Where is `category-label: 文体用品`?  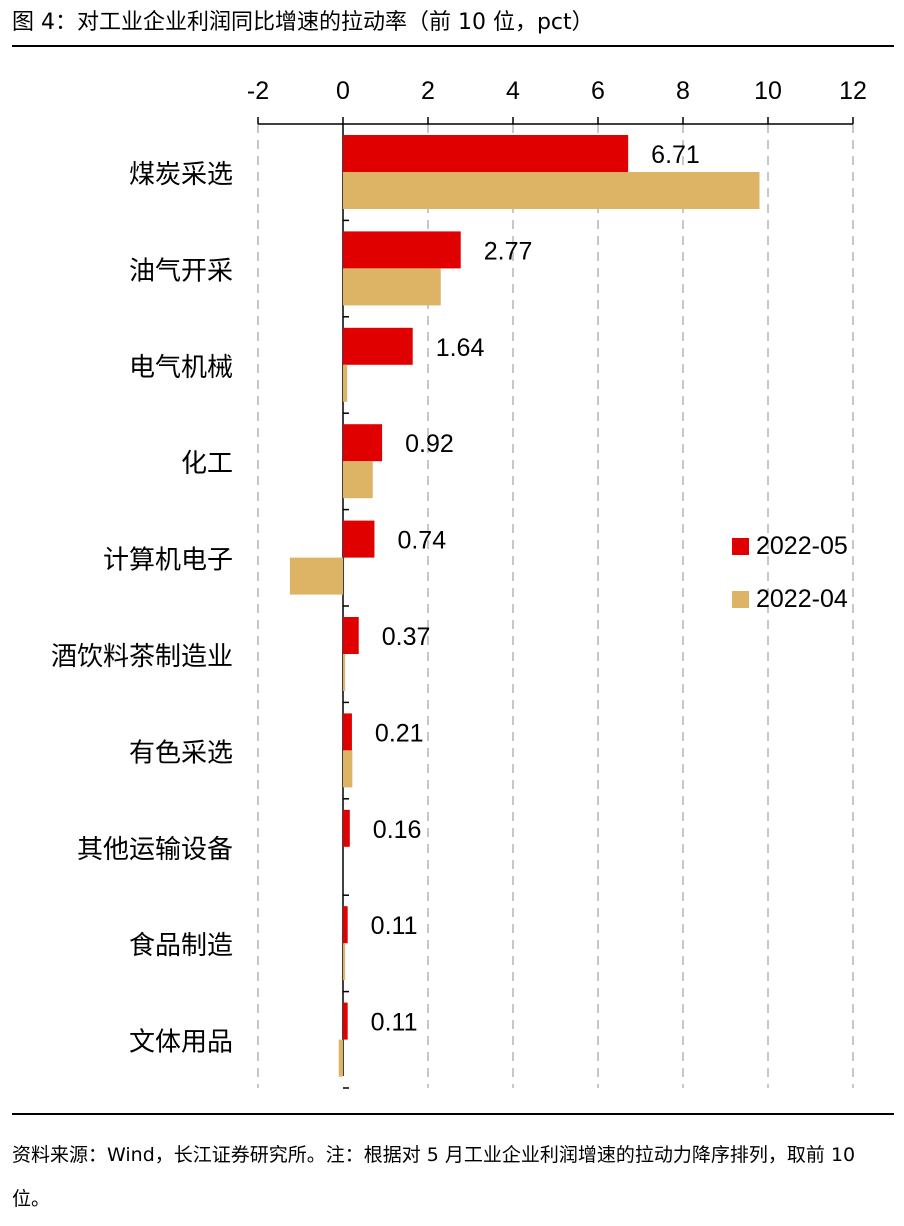 category-label: 文体用品 is located at coordinates (181, 1043).